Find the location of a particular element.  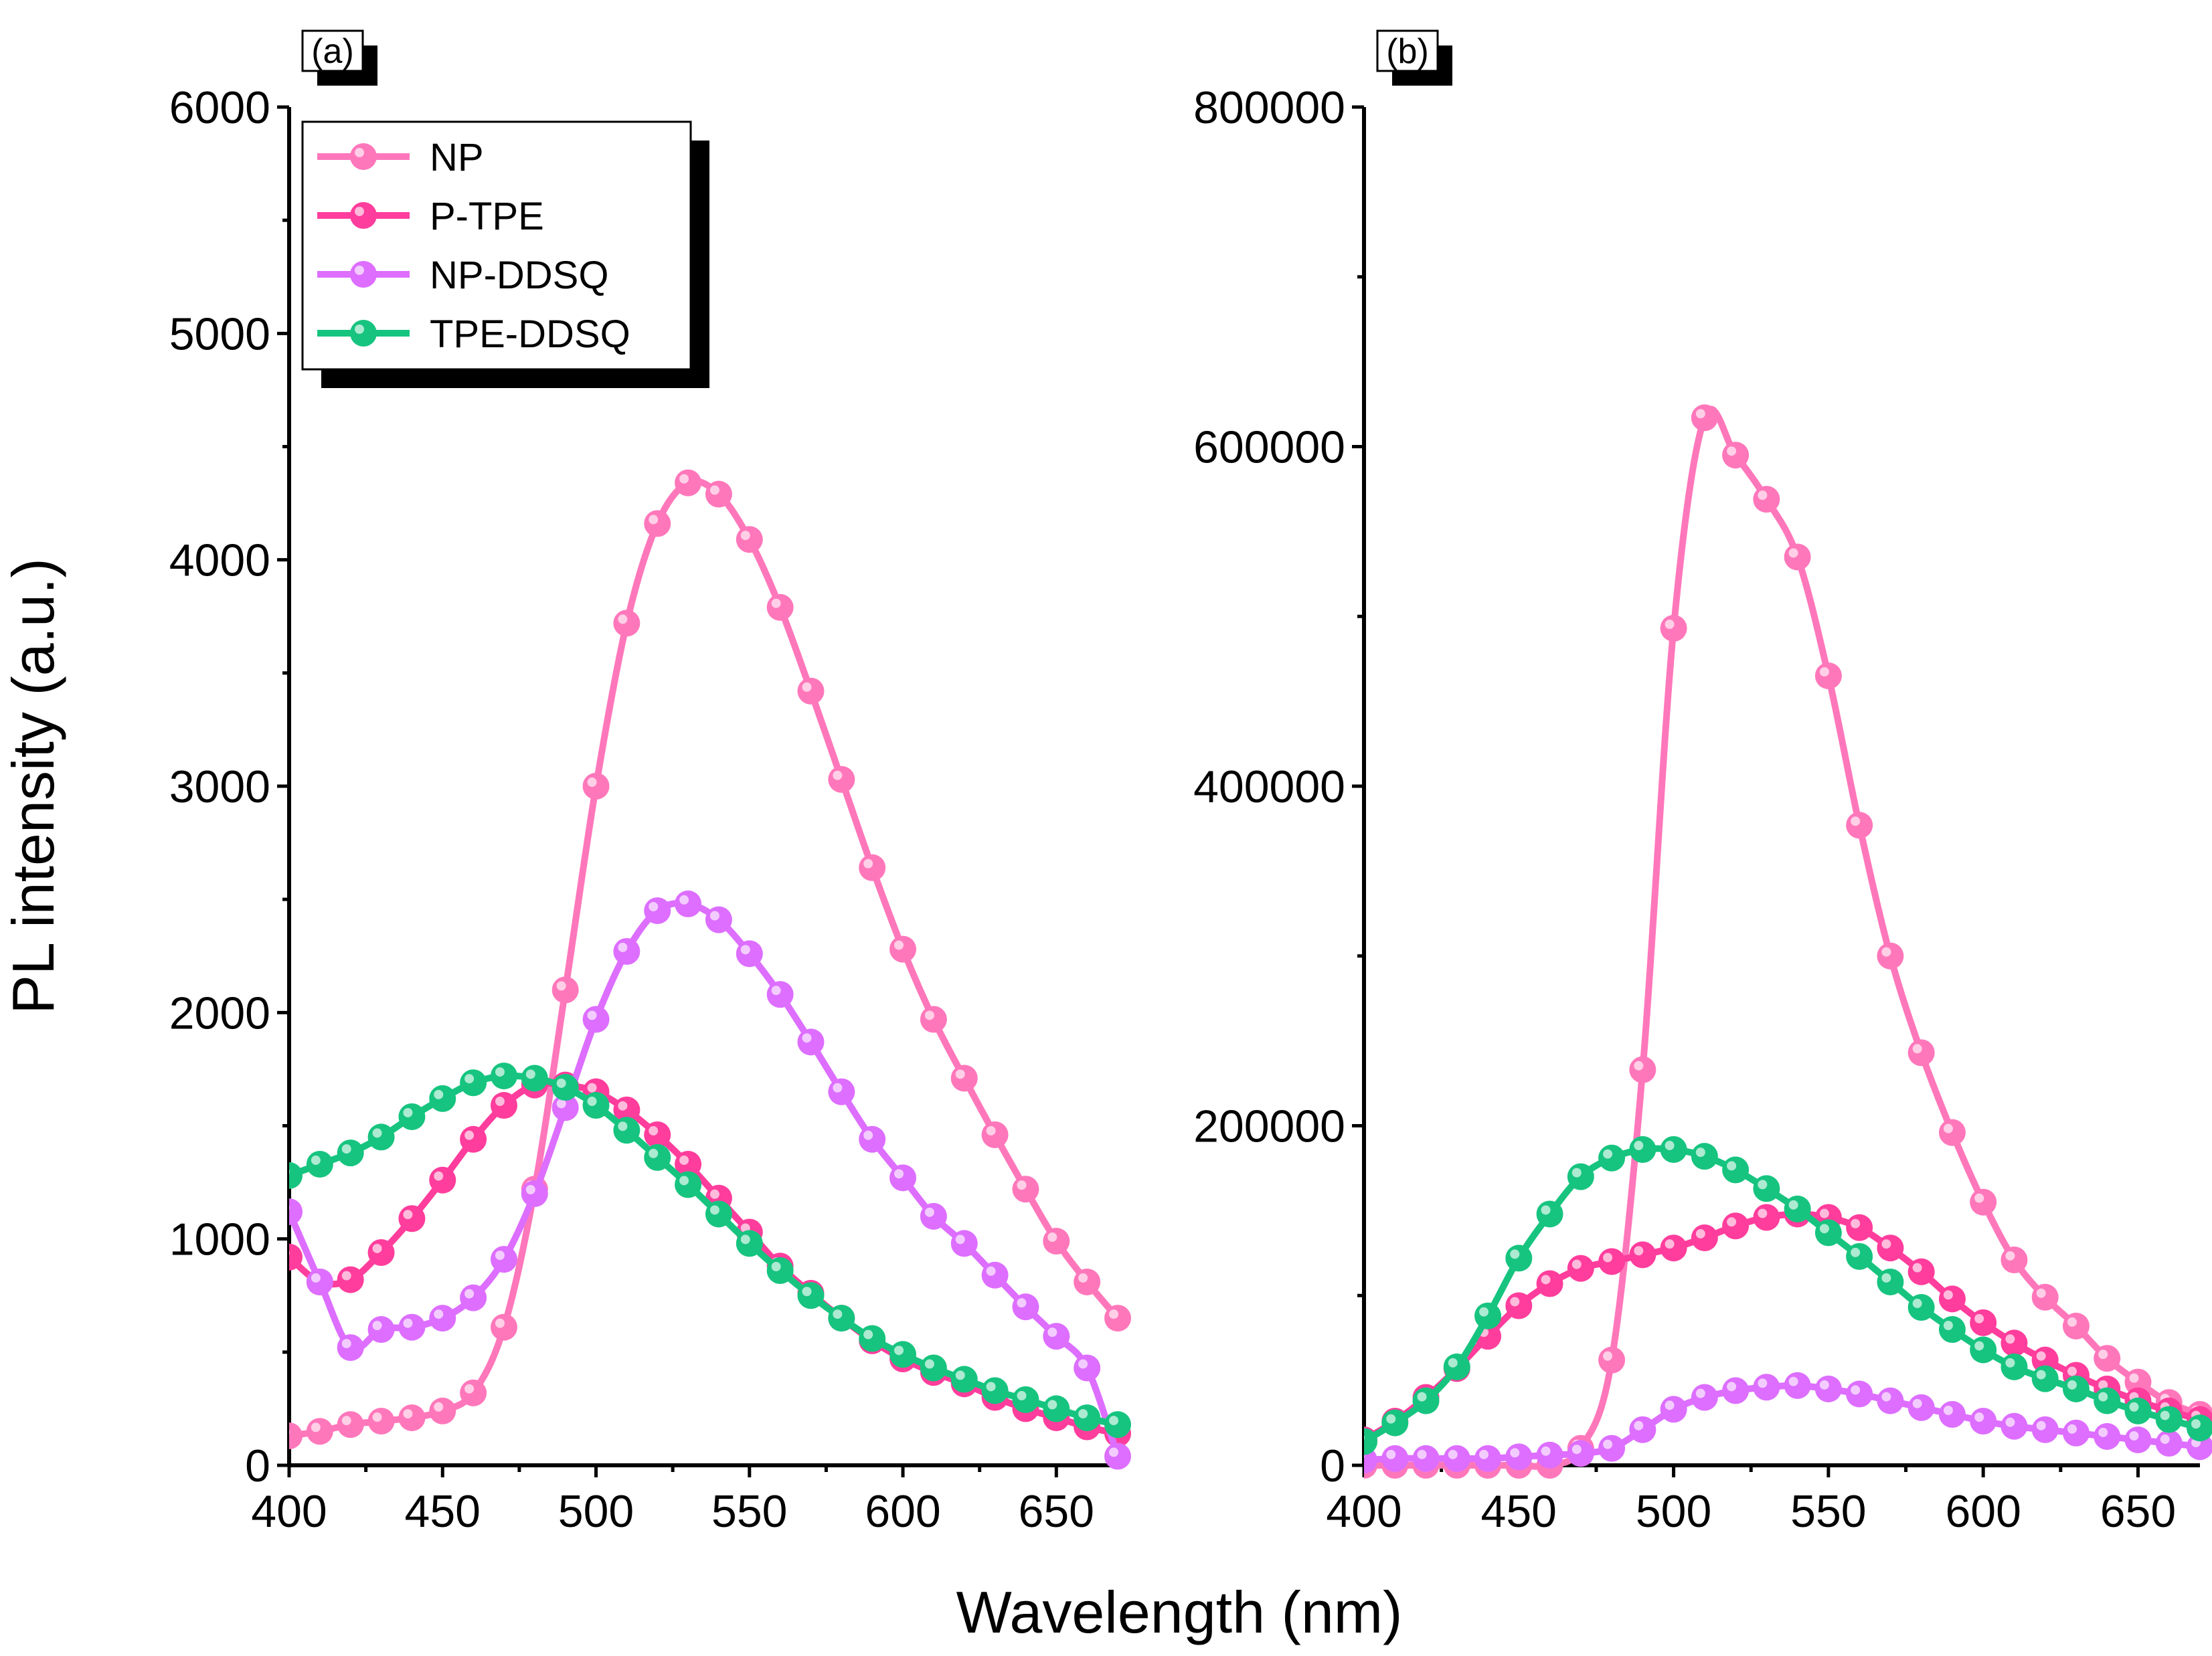

y-tick-label: 3000 is located at coordinates (219, 786).